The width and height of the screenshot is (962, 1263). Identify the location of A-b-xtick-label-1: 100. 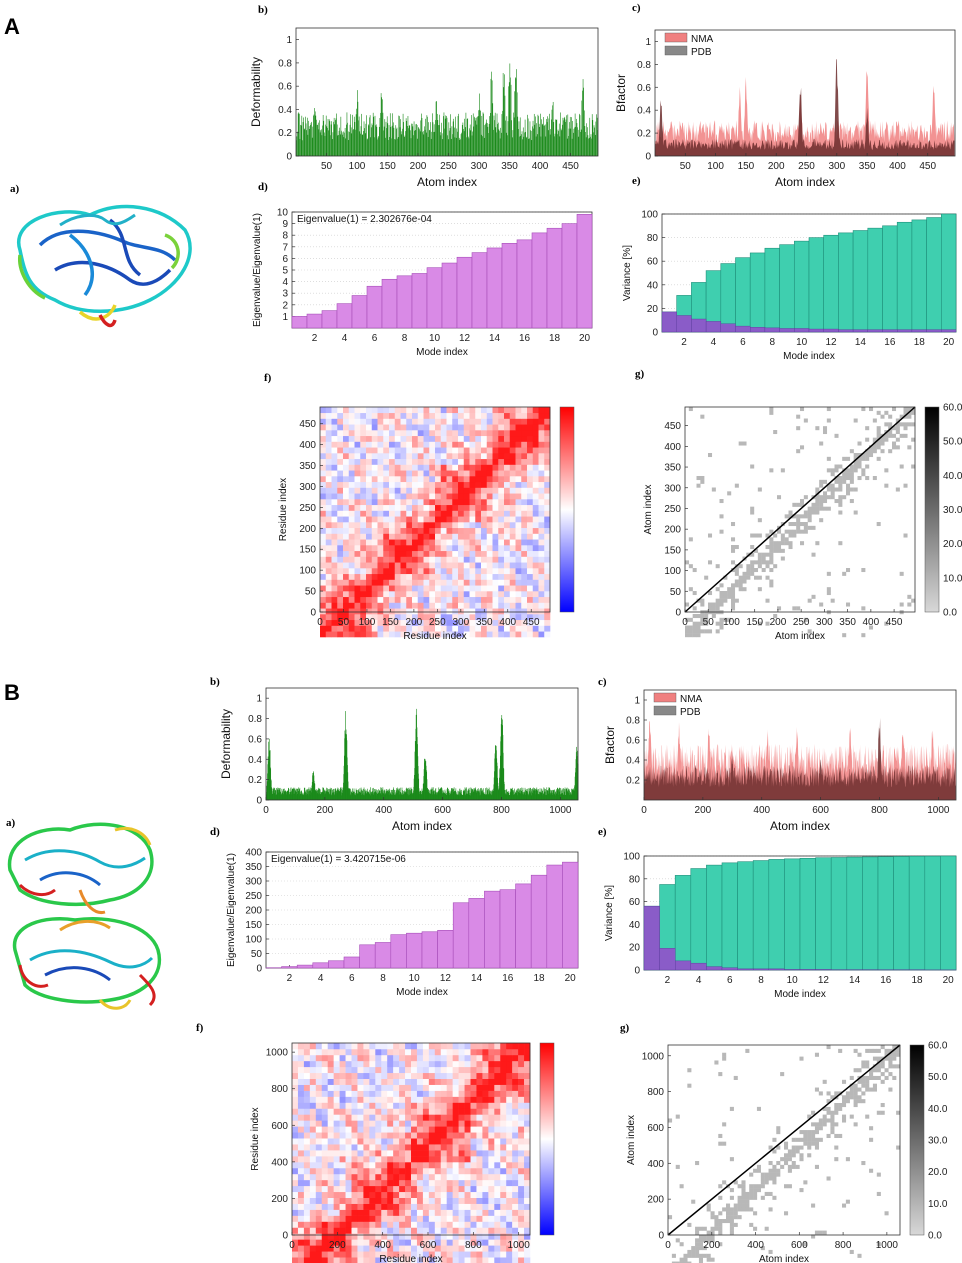
(357, 166).